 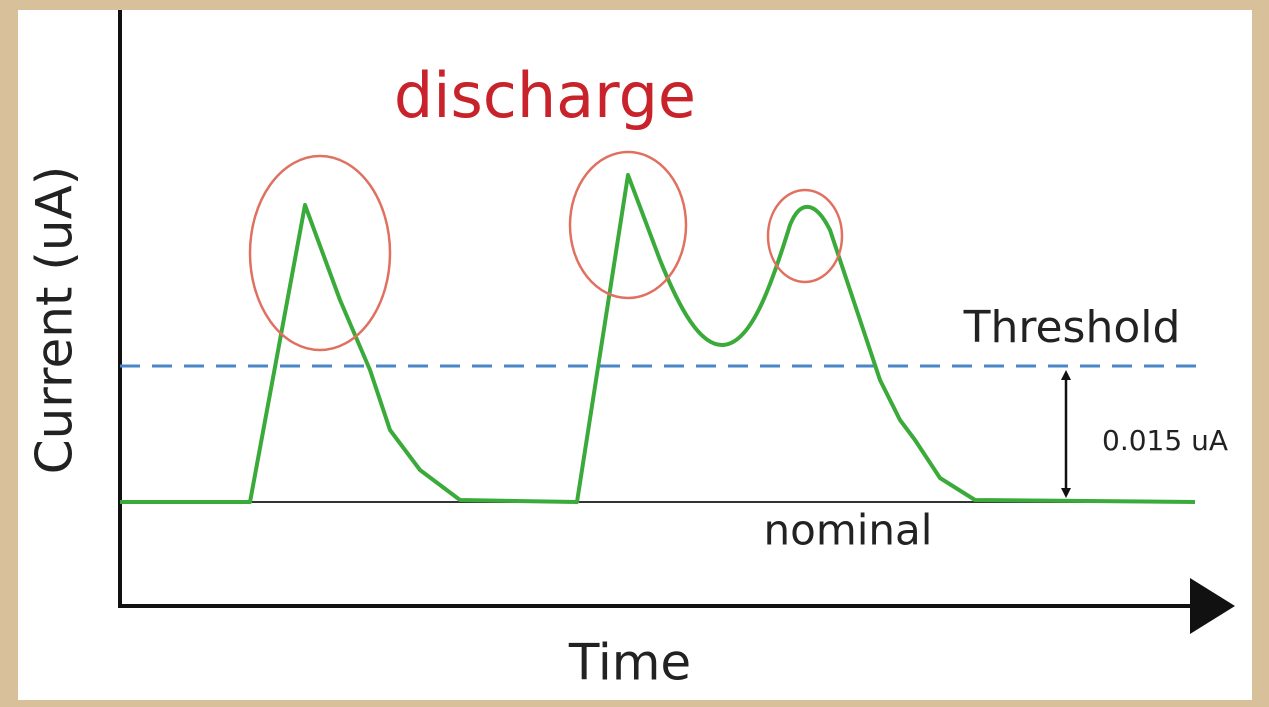 What do you see at coordinates (1165, 440) in the screenshot?
I see `gap-label: 0.015 uA` at bounding box center [1165, 440].